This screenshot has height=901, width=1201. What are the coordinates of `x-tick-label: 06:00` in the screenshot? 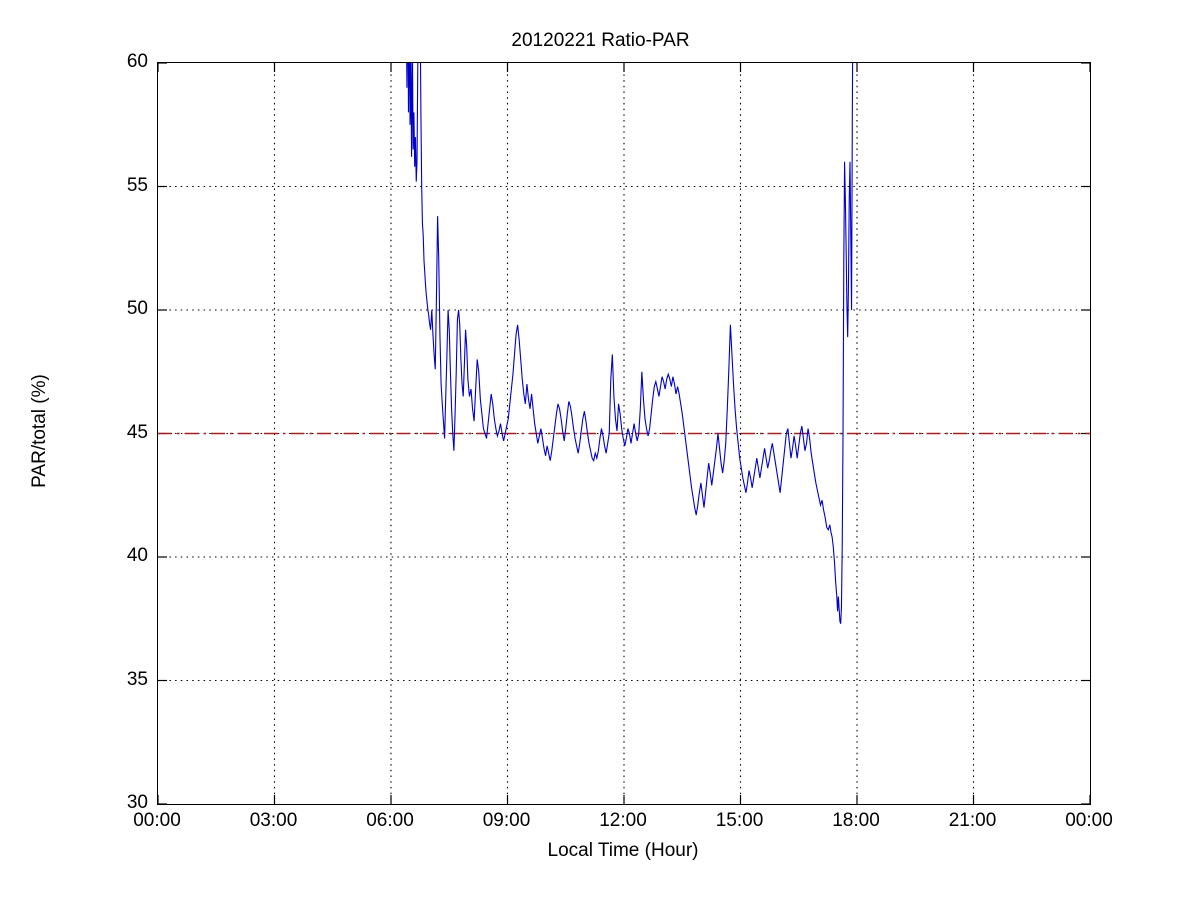 It's located at (390, 820).